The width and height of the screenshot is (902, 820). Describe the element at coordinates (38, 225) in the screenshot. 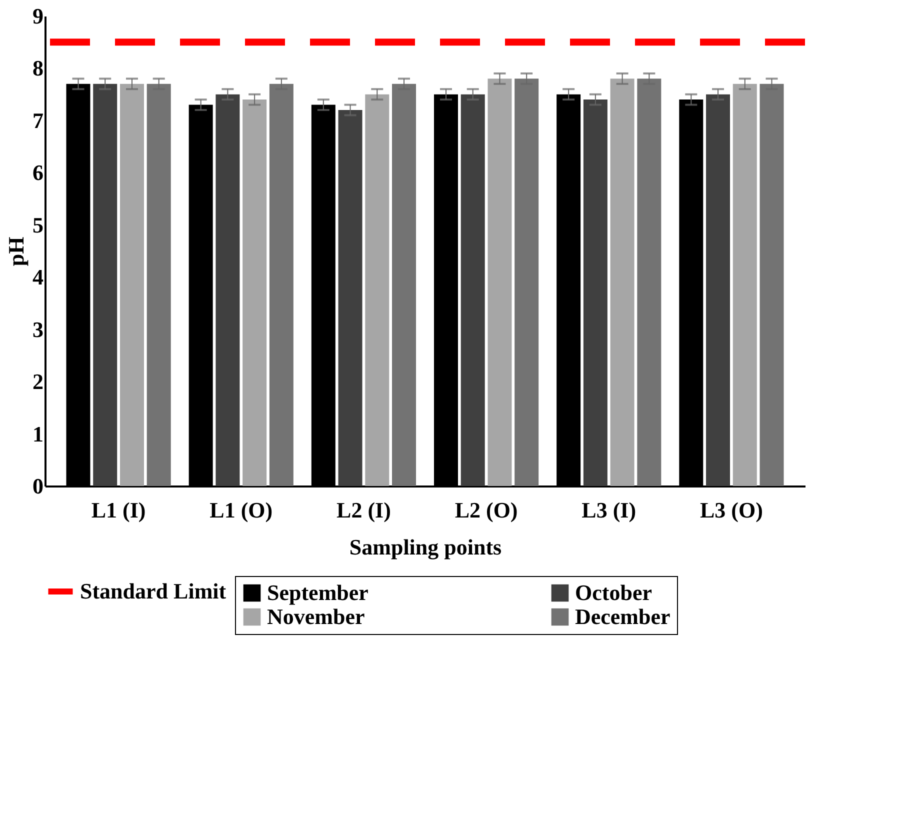

I see `y-tick-label: 5` at that location.